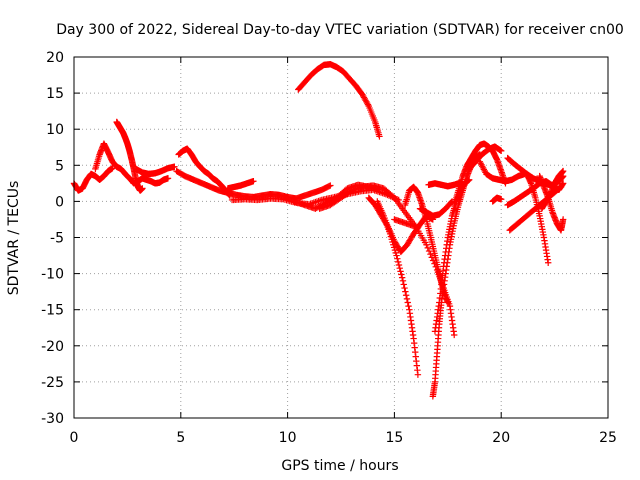  What do you see at coordinates (436, 209) in the screenshot?
I see `series-arc-17h-c` at bounding box center [436, 209].